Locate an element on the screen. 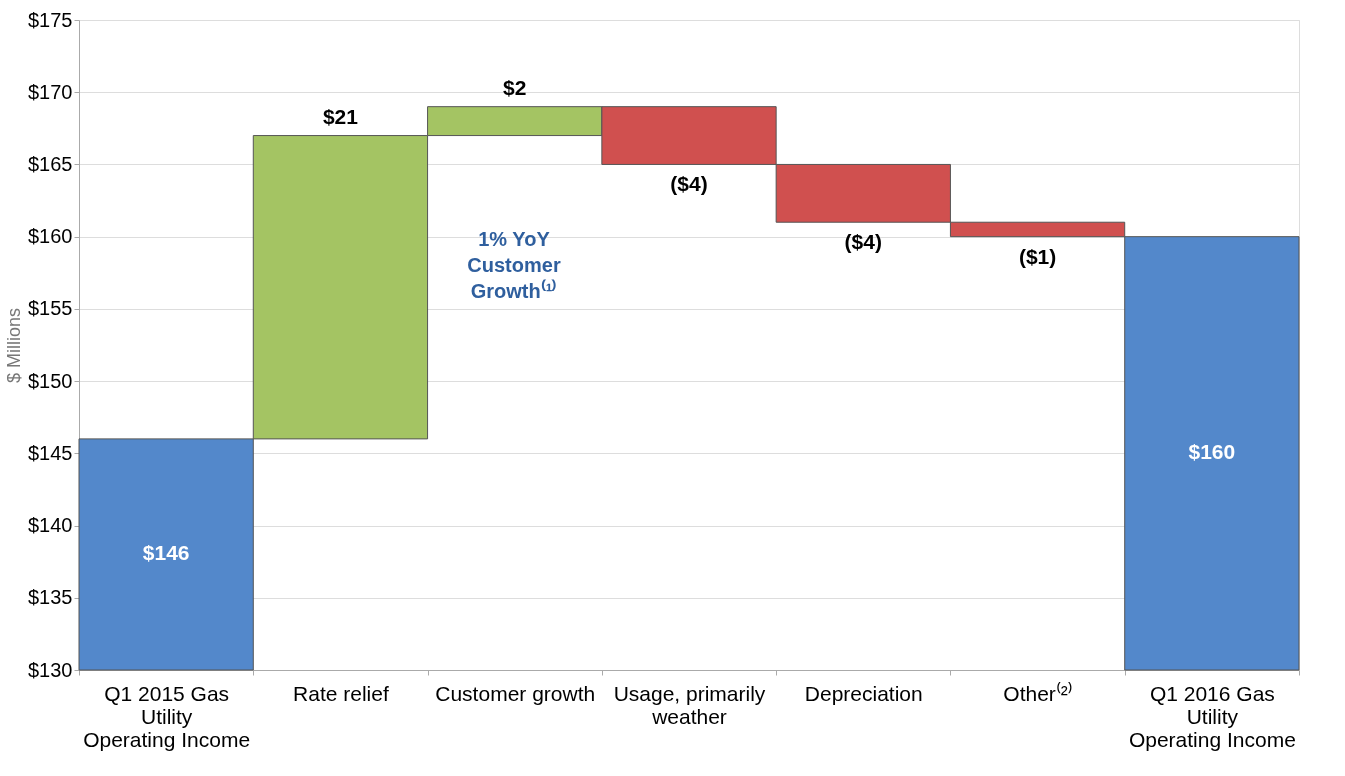  y-tick-label: $130 is located at coordinates (50, 669).